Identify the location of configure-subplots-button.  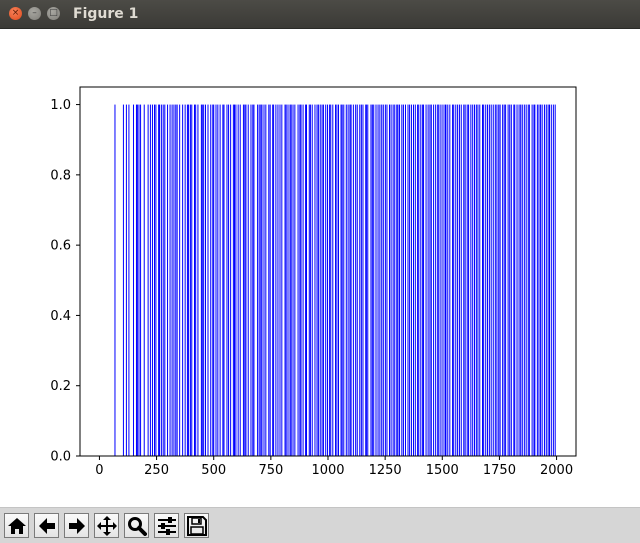
(166, 525).